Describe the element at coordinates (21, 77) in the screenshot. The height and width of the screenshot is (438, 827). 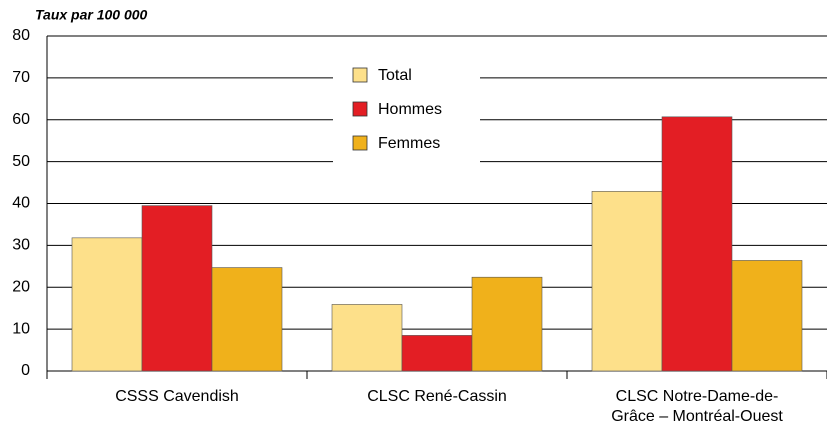
I see `y-tick-label: 70` at that location.